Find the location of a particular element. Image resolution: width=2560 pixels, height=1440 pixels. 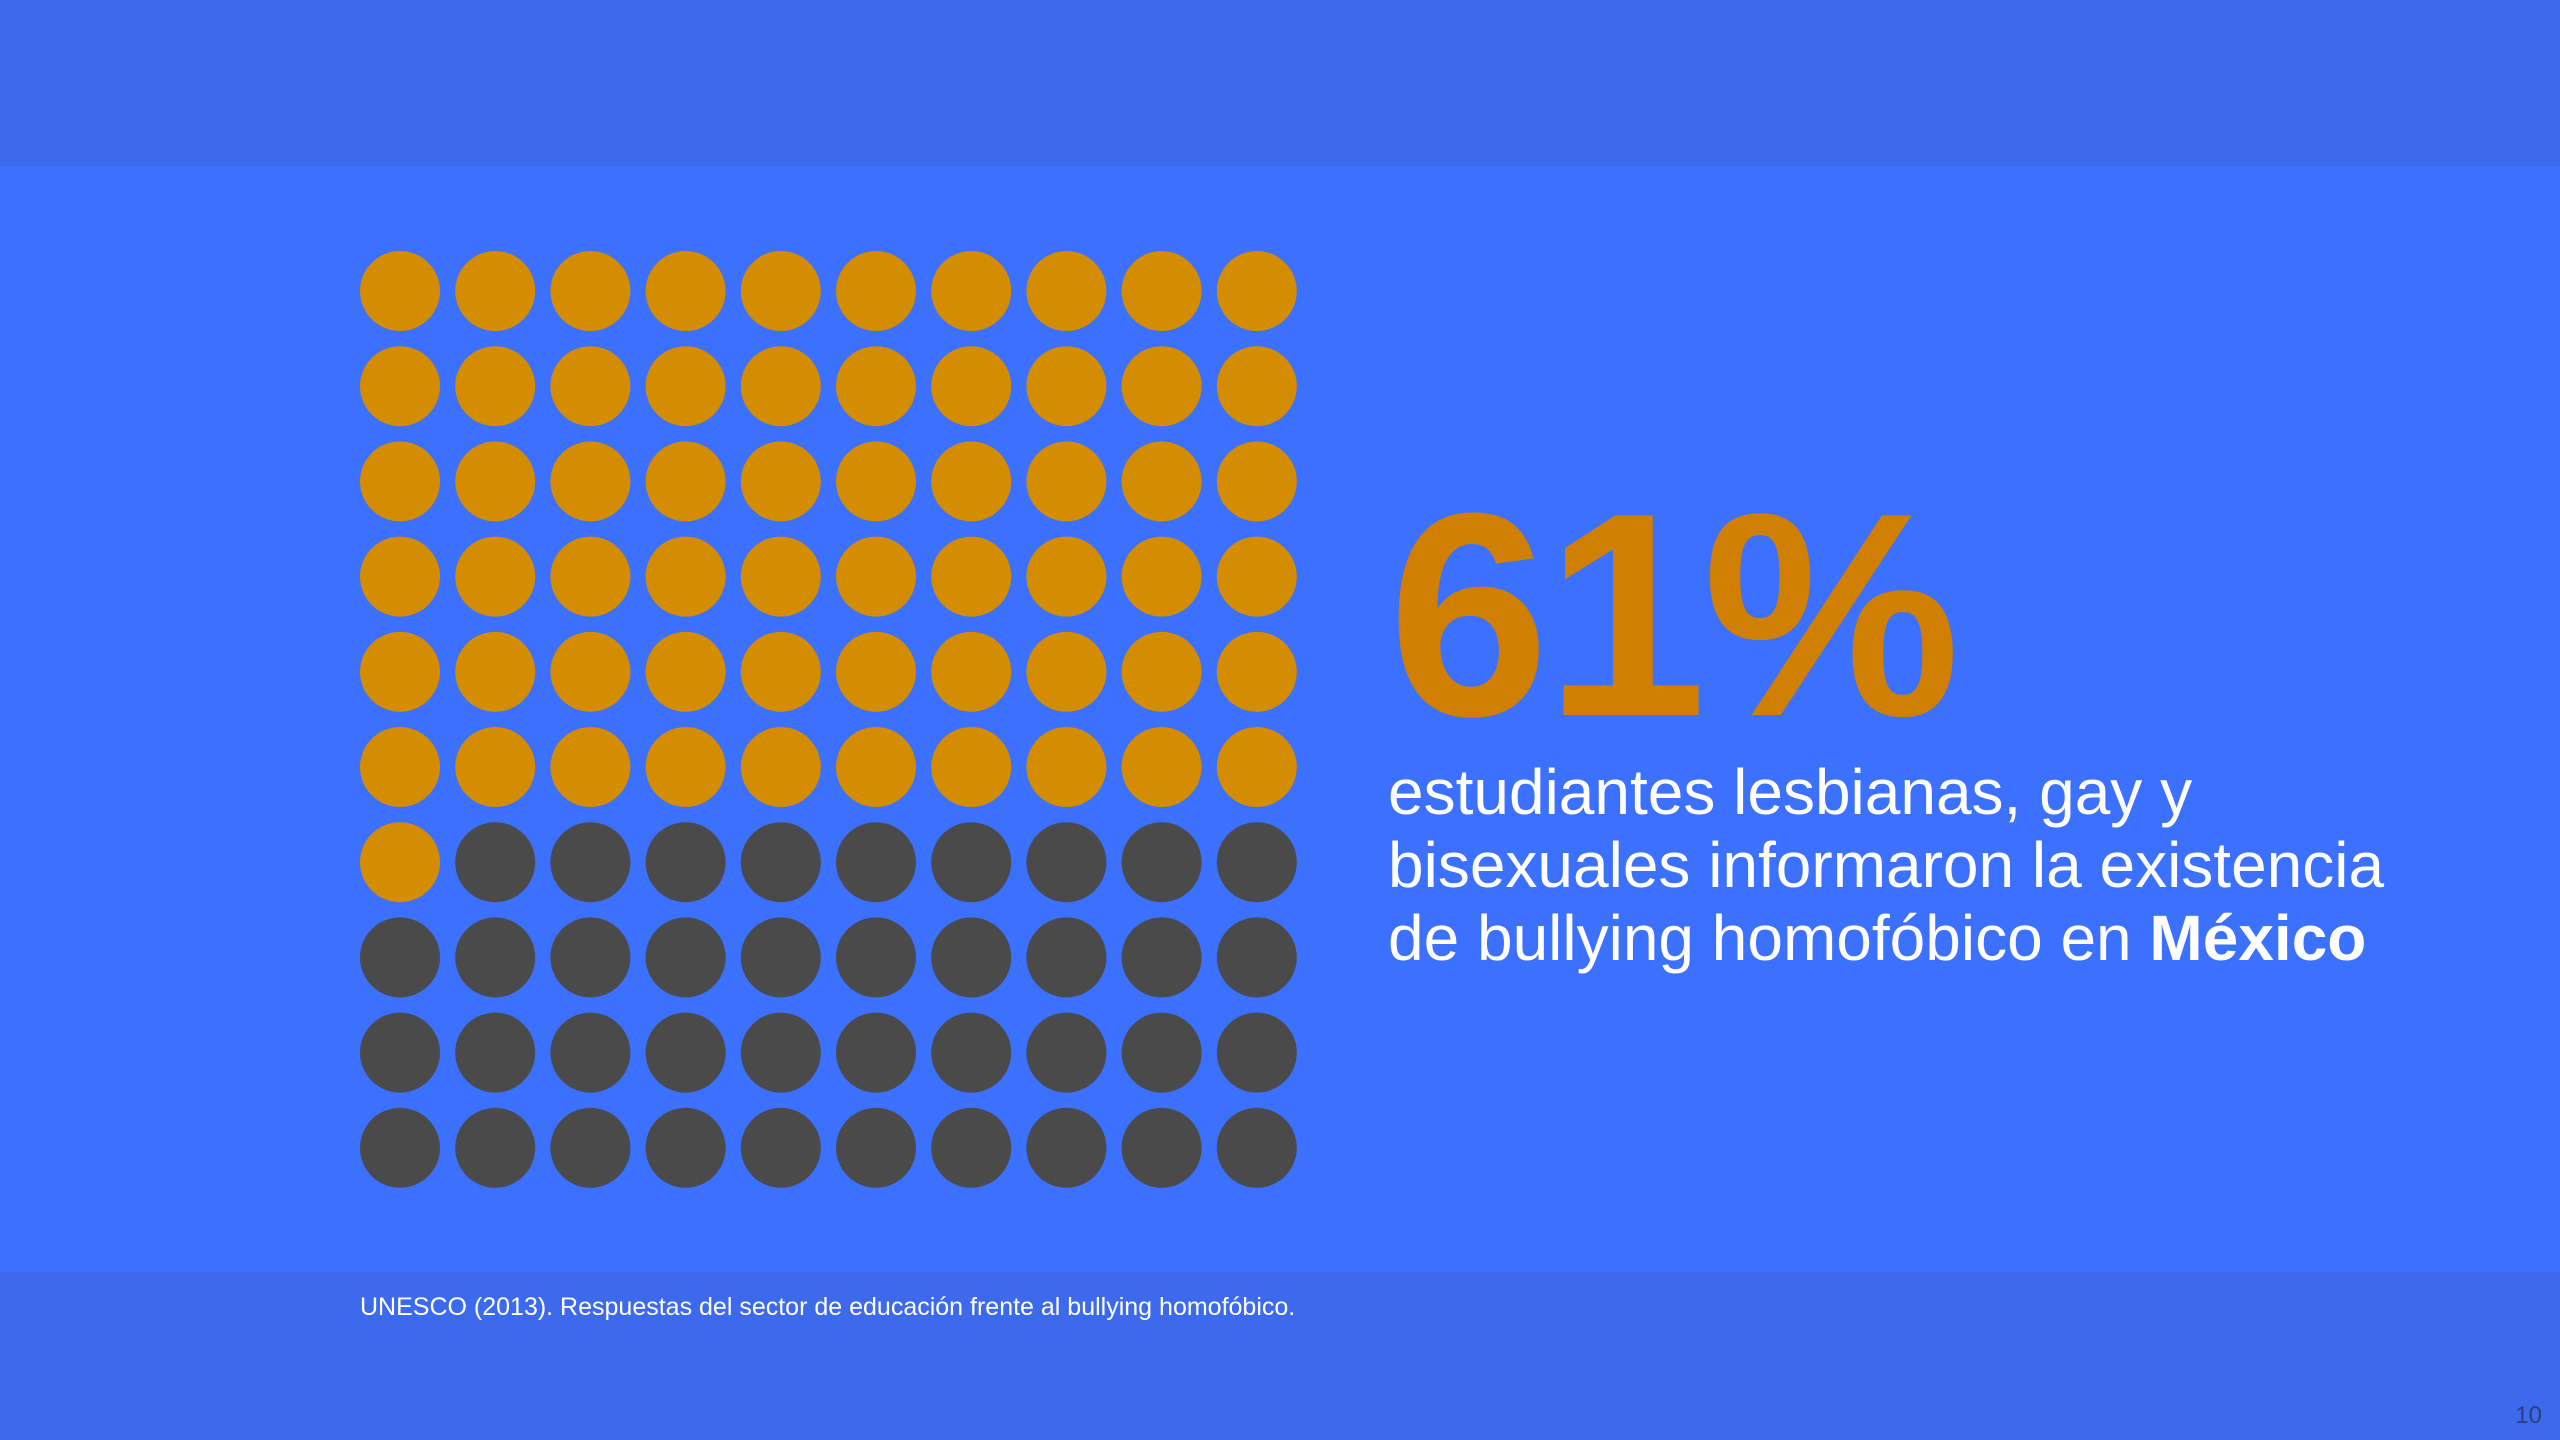

bottom-band is located at coordinates (1280, 1356).